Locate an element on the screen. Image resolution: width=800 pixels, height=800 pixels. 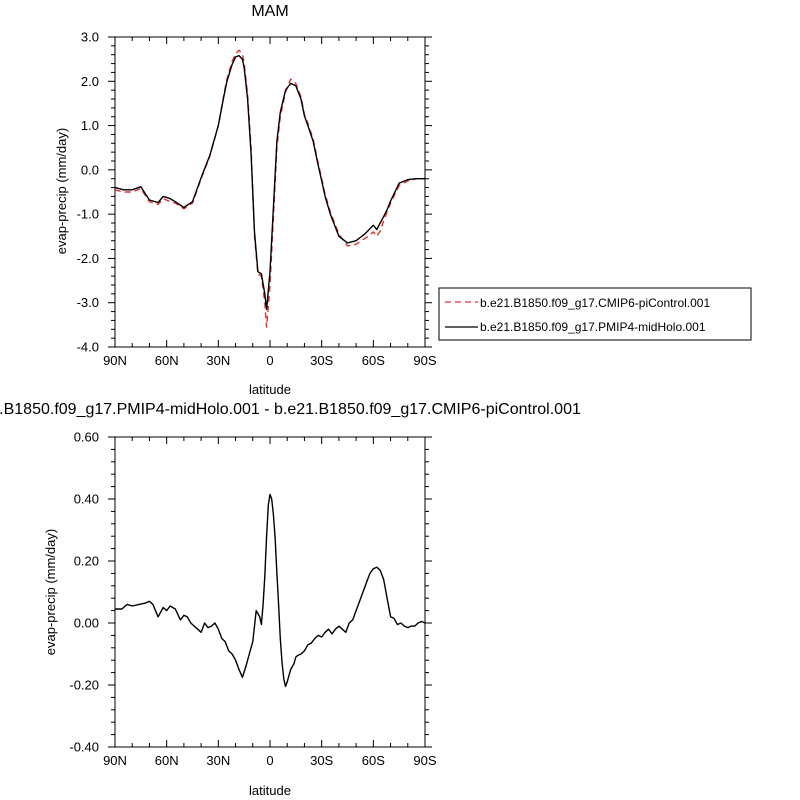
y-tick-label: 0.0 is located at coordinates (90, 169).